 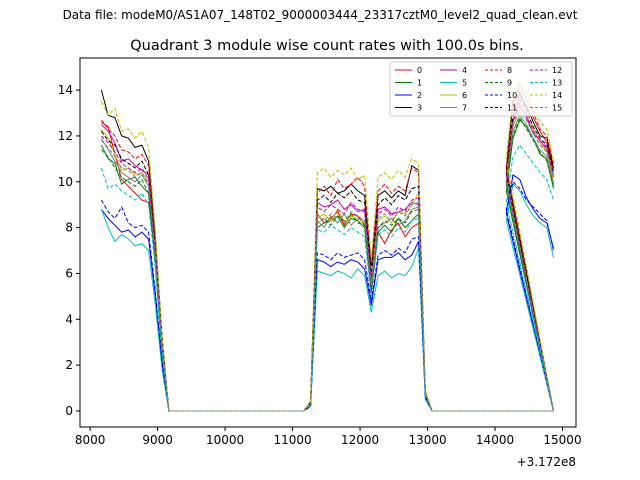 I want to click on x-tick-label: 15000, so click(x=562, y=440).